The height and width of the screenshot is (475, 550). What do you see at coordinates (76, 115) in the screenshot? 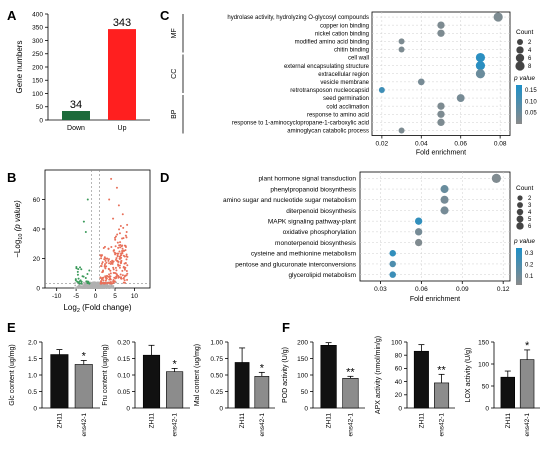
I see `panel-a-bar-down` at bounding box center [76, 115].